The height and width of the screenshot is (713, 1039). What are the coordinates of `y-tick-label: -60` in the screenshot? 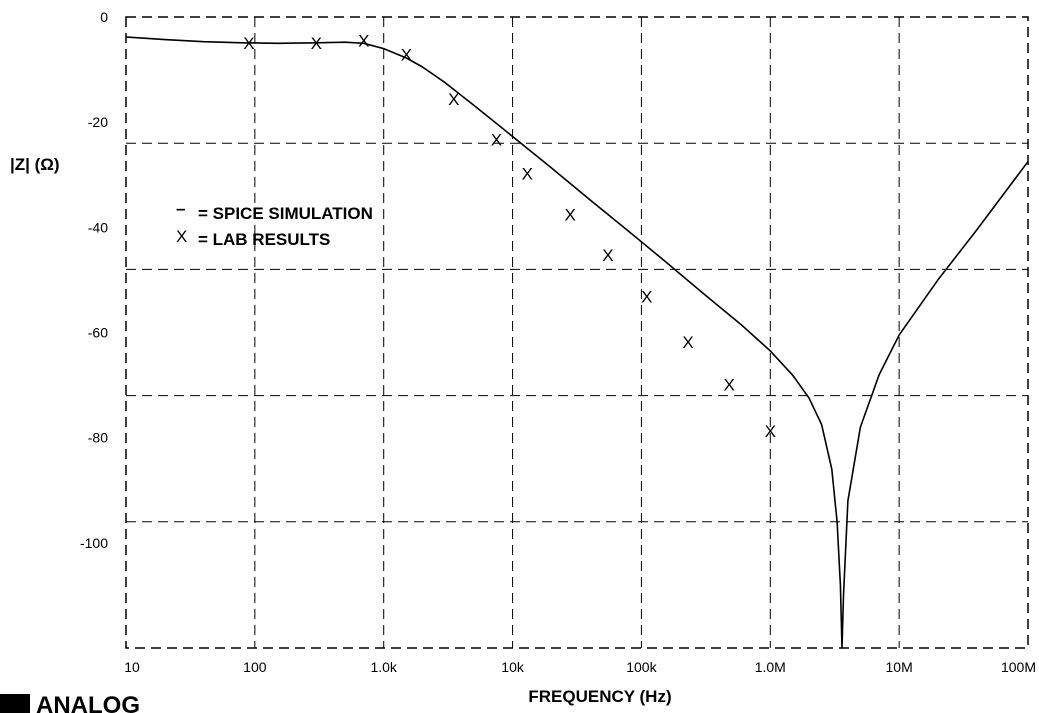 It's located at (98, 333).